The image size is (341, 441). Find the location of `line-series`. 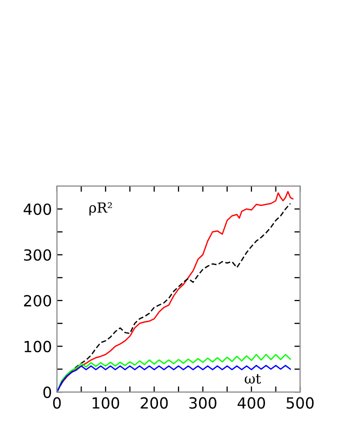

line-series is located at coordinates (173, 378).